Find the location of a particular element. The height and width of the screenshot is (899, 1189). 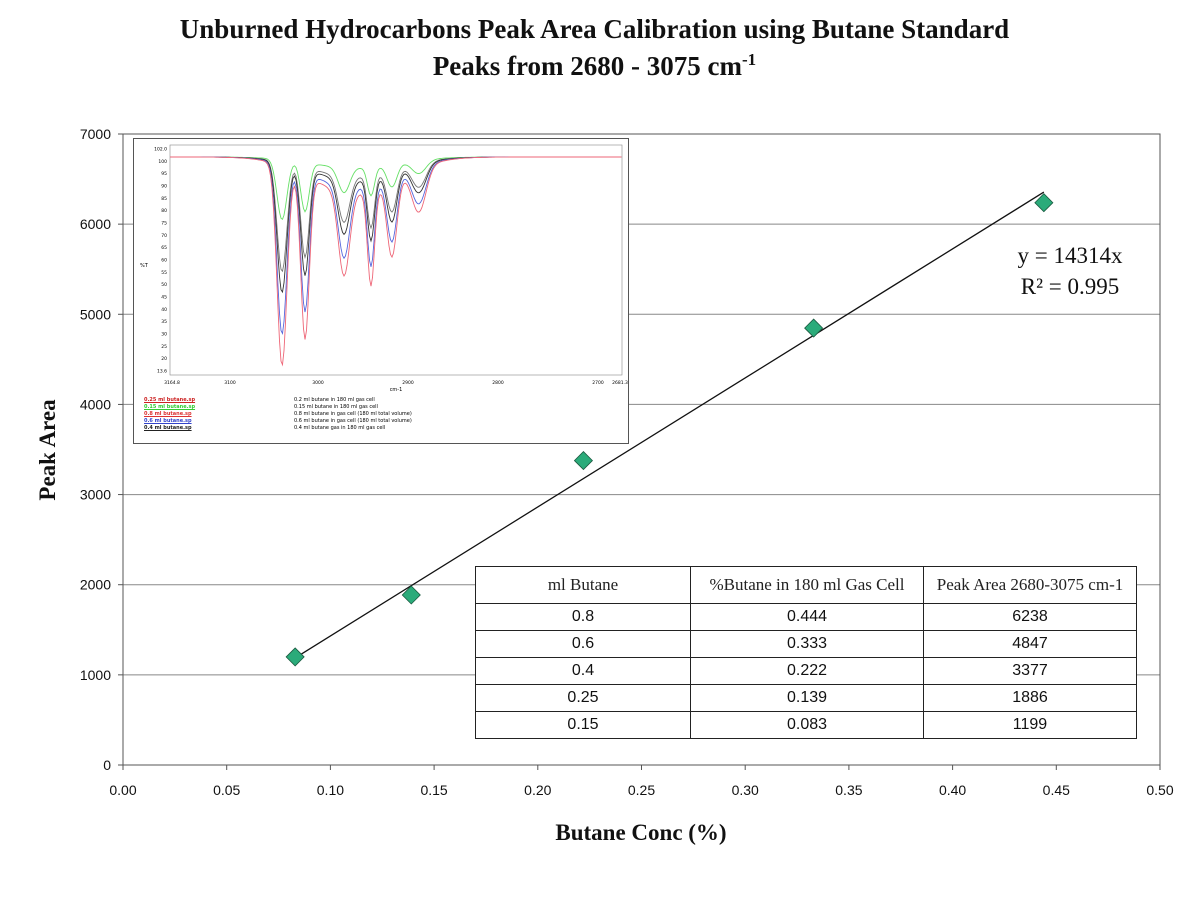

spectrum-y-tick: 65 is located at coordinates (164, 248).